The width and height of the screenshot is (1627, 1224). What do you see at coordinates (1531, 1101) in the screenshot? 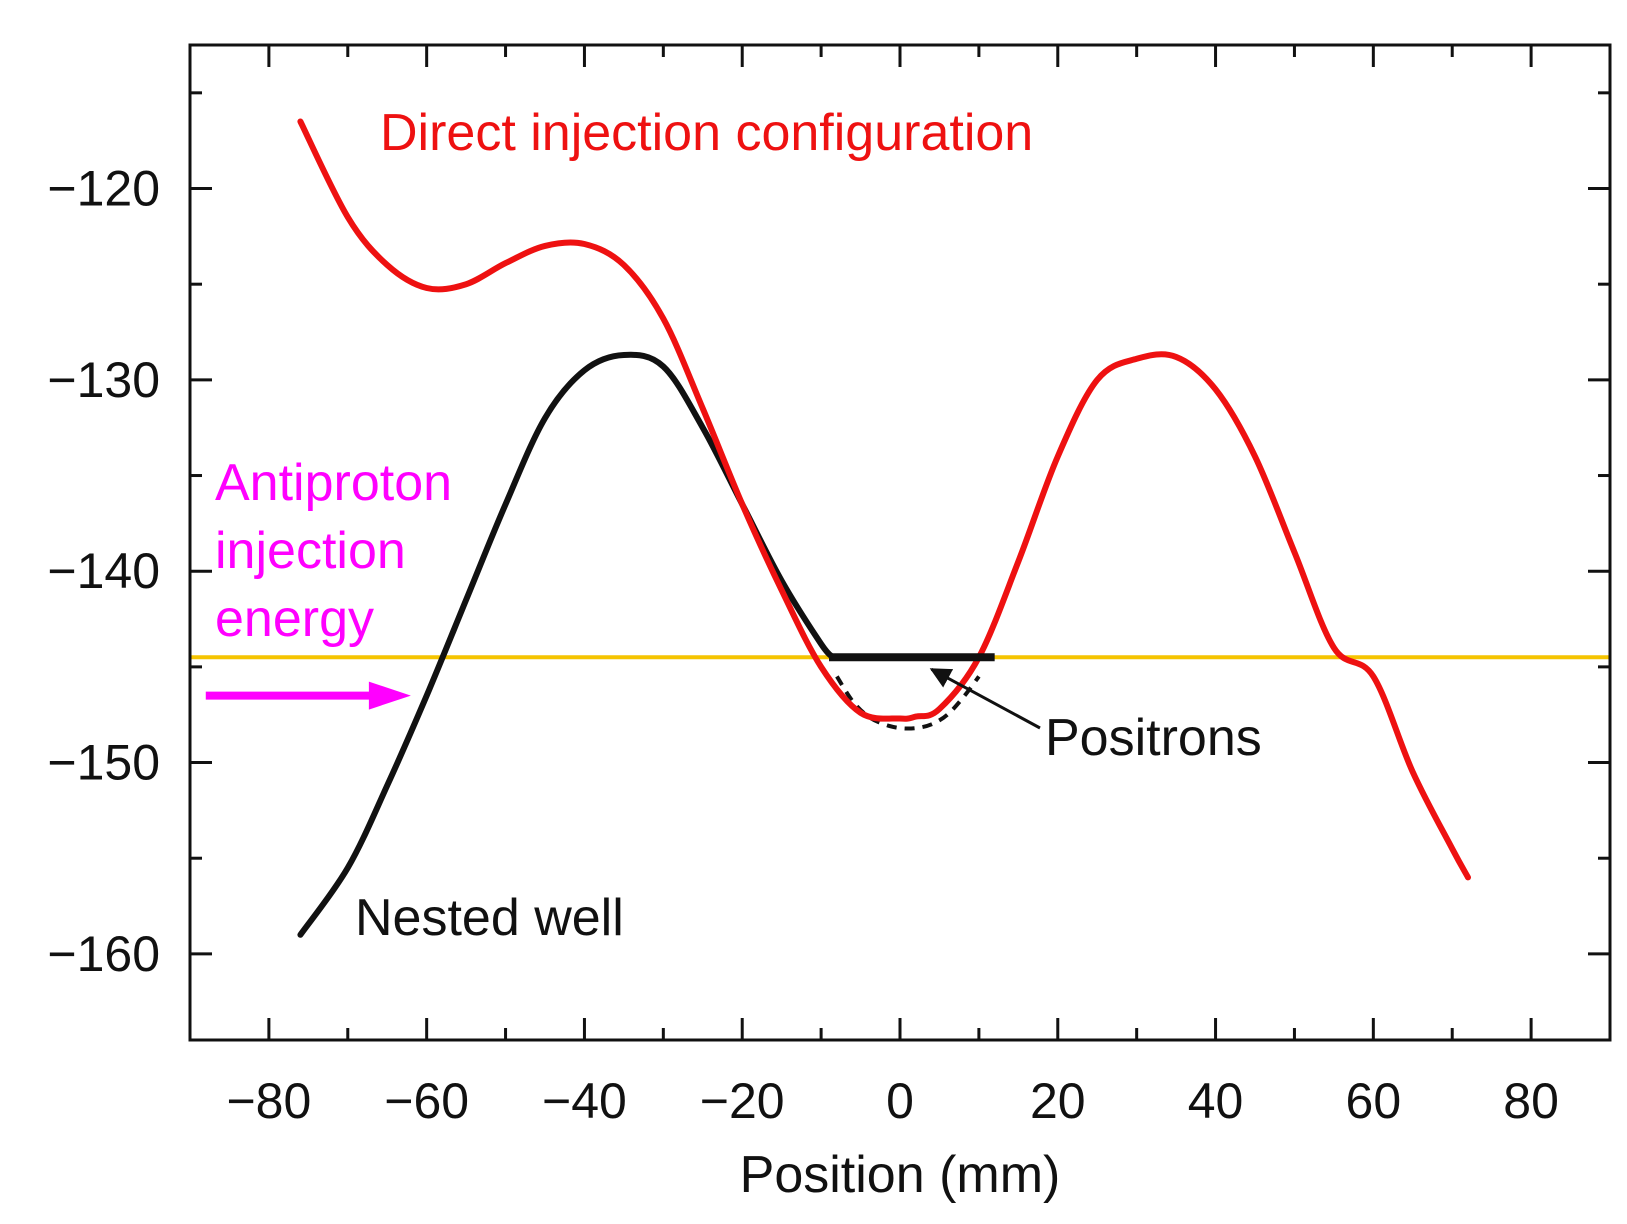
I see `x-tick-label: 80` at bounding box center [1531, 1101].